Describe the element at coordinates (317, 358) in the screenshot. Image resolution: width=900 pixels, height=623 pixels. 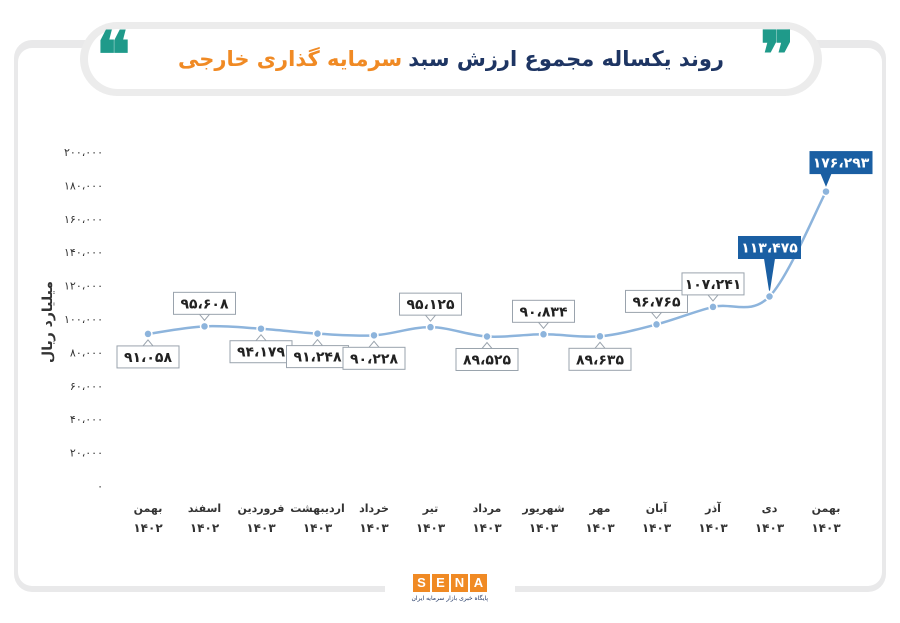
I see `data-label: ۹۱،۲۴۸` at that location.